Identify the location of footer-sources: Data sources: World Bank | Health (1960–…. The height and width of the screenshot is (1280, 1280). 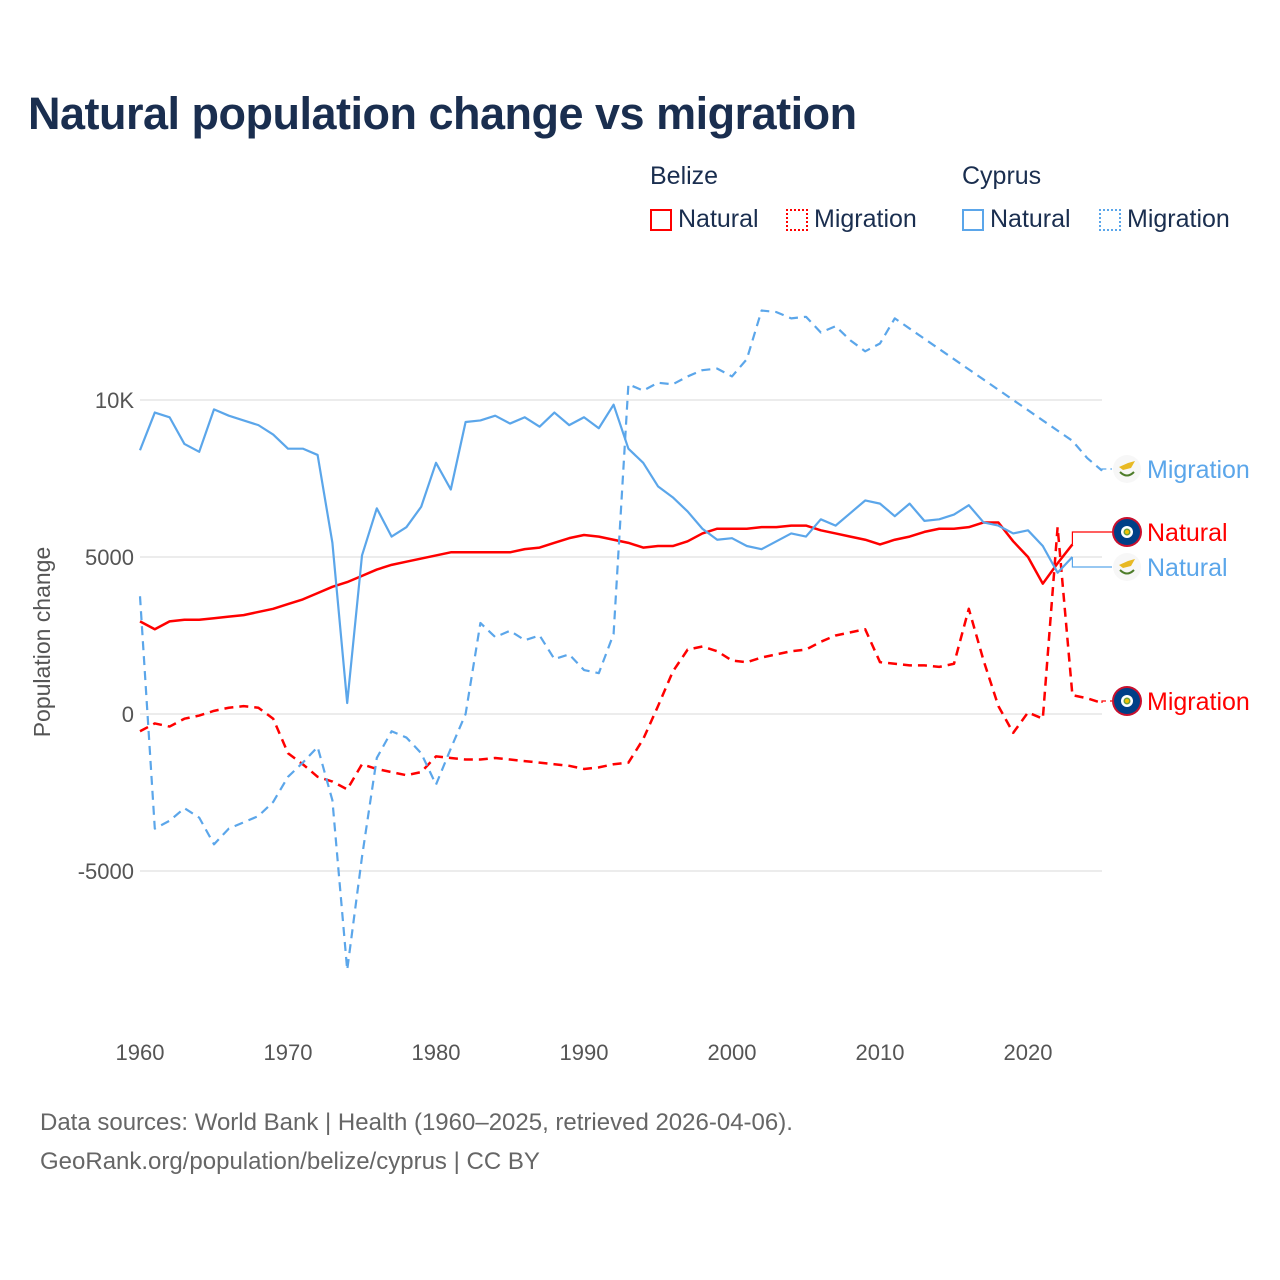
(416, 1122).